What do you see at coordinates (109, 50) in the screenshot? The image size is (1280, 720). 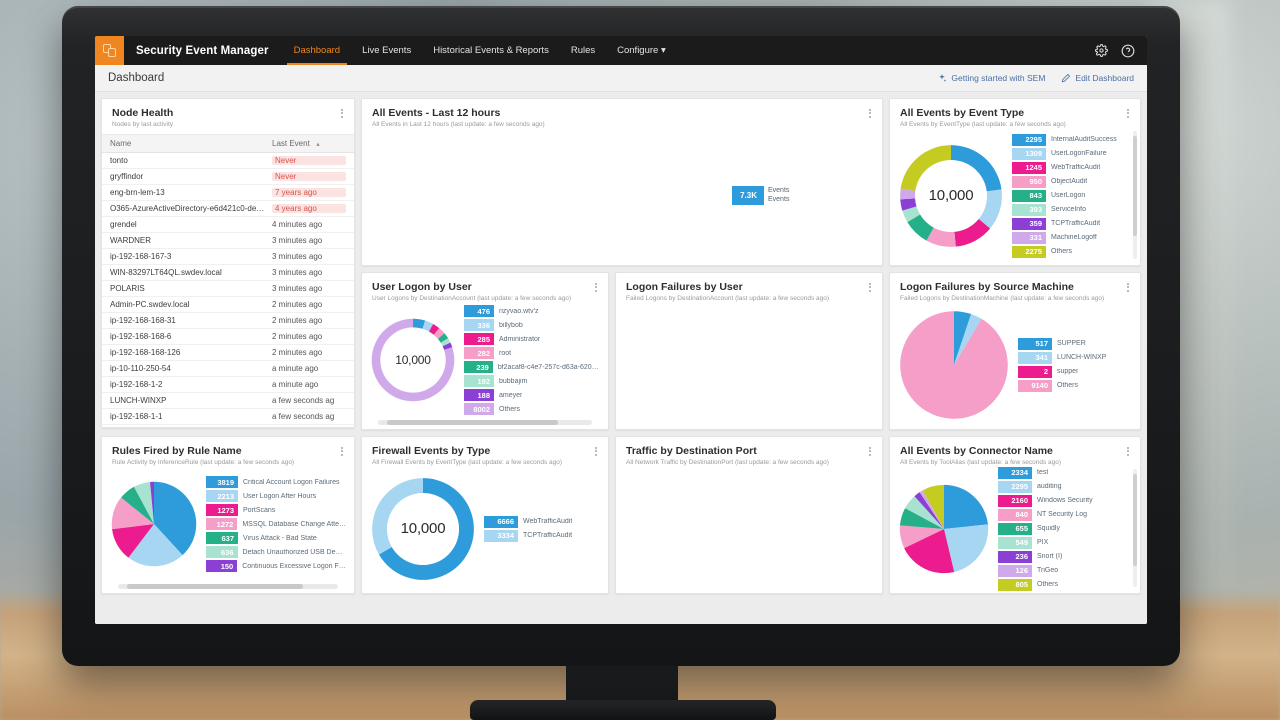 I see `app-logo` at bounding box center [109, 50].